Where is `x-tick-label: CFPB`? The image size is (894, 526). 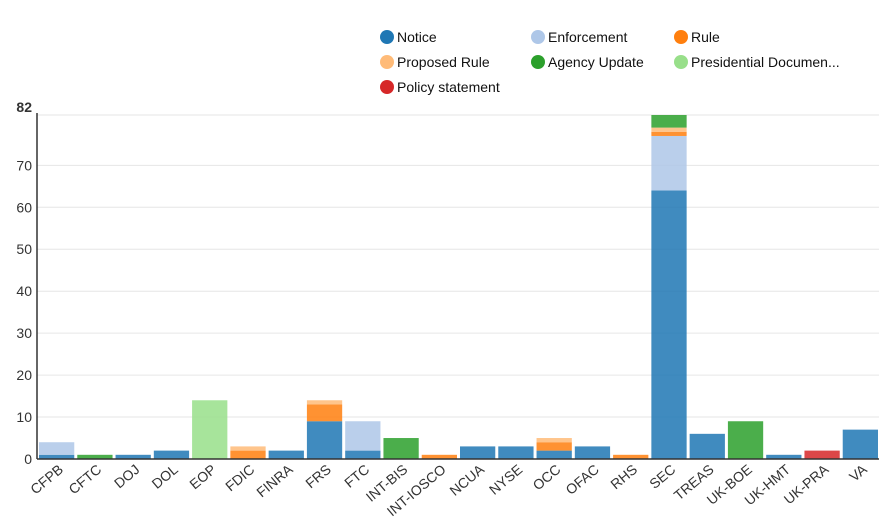 x-tick-label: CFPB is located at coordinates (46, 479).